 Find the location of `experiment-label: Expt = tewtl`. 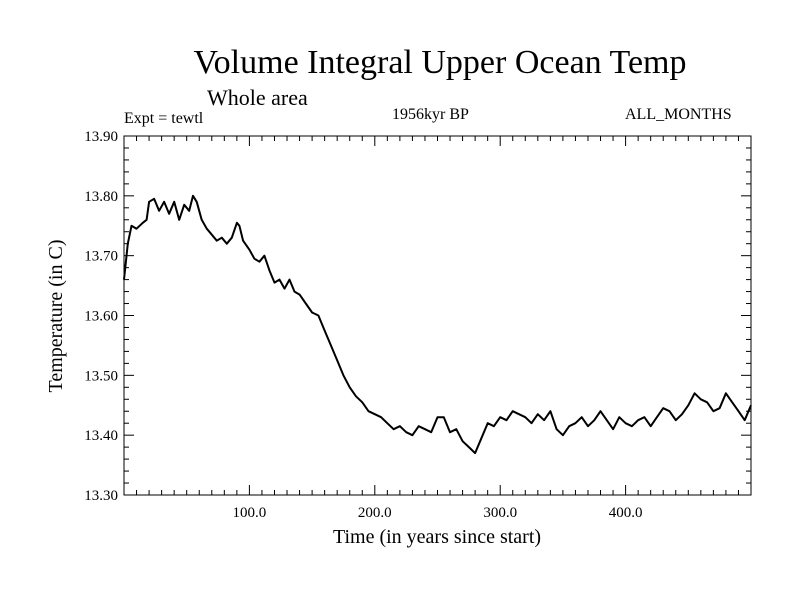

experiment-label: Expt = tewtl is located at coordinates (164, 118).